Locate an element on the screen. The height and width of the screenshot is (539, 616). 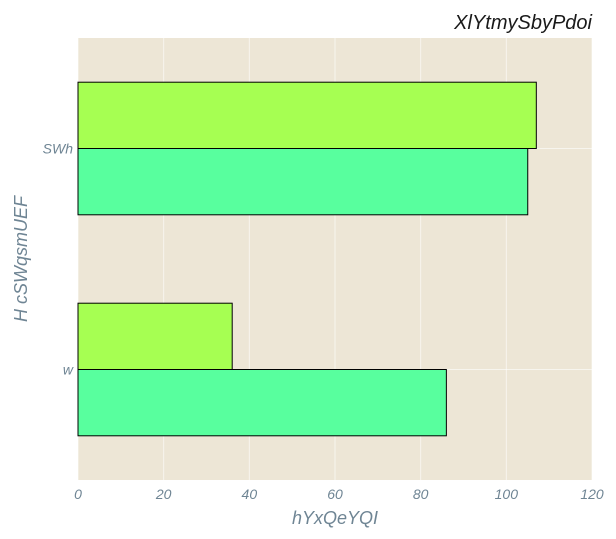
x-tick-label: 20 is located at coordinates (163, 494).